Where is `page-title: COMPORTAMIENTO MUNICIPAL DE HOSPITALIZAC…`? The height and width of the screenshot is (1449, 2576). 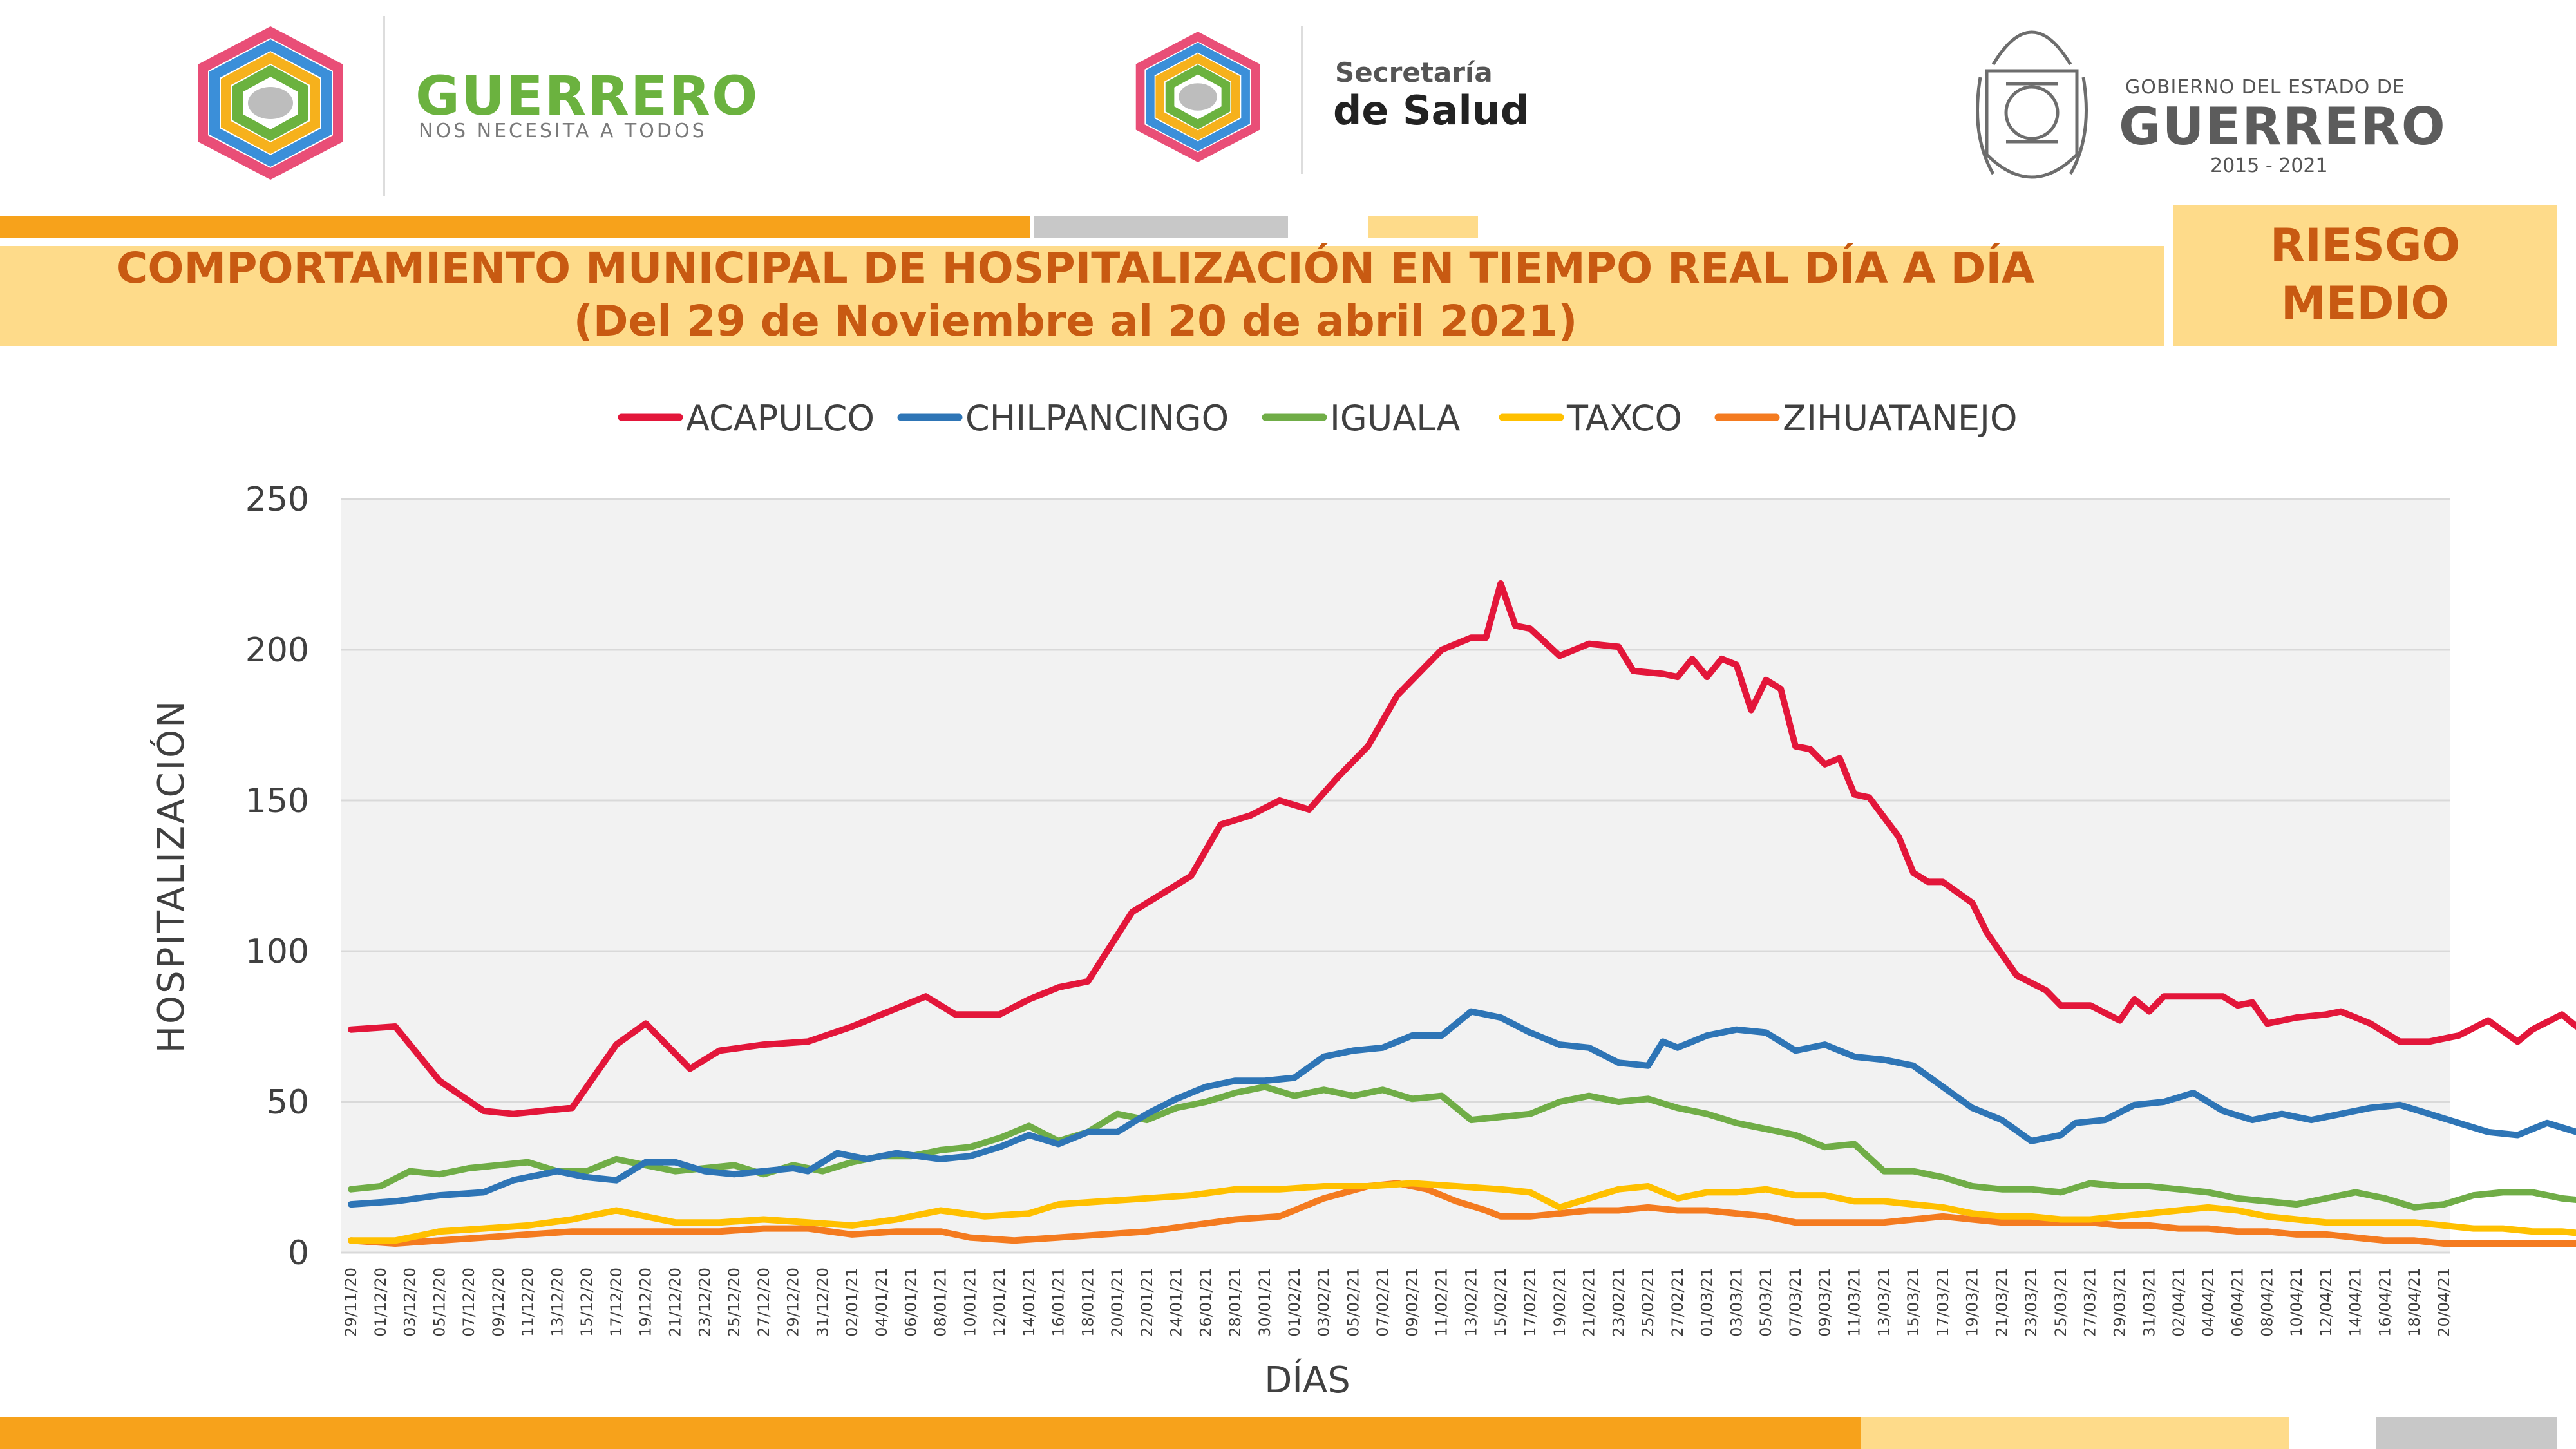 page-title: COMPORTAMIENTO MUNICIPAL DE HOSPITALIZAC… is located at coordinates (1075, 268).